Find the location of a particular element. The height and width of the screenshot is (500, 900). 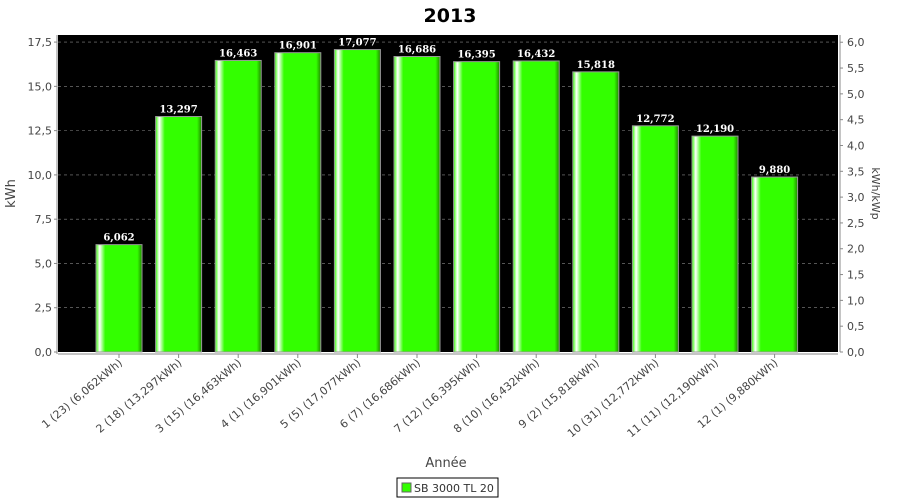

y-tick-label: 15,0 is located at coordinates (40, 86).